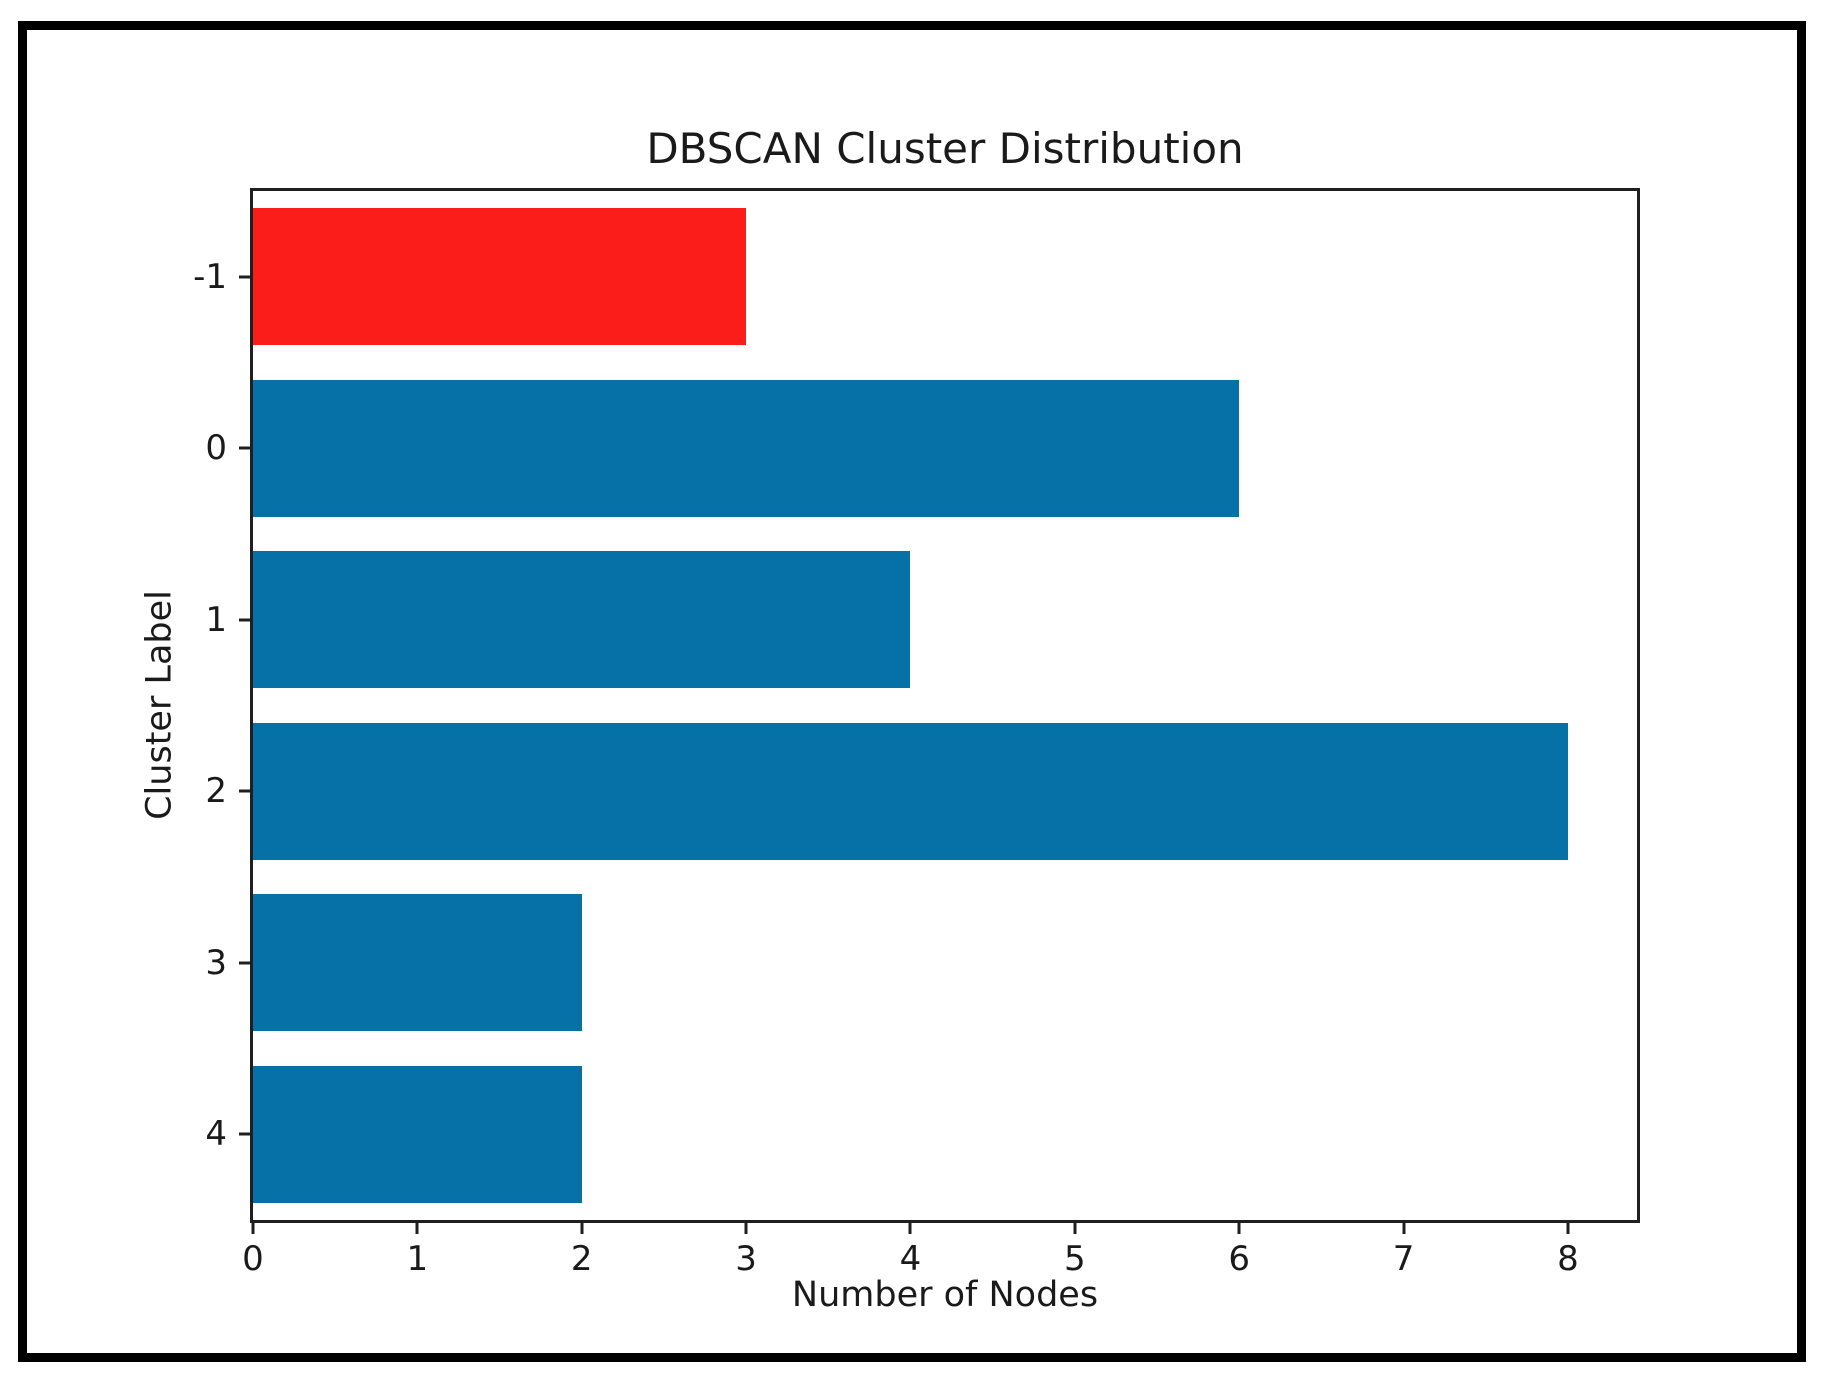 The image size is (1841, 1400). I want to click on bar-cluster-neg1, so click(500, 277).